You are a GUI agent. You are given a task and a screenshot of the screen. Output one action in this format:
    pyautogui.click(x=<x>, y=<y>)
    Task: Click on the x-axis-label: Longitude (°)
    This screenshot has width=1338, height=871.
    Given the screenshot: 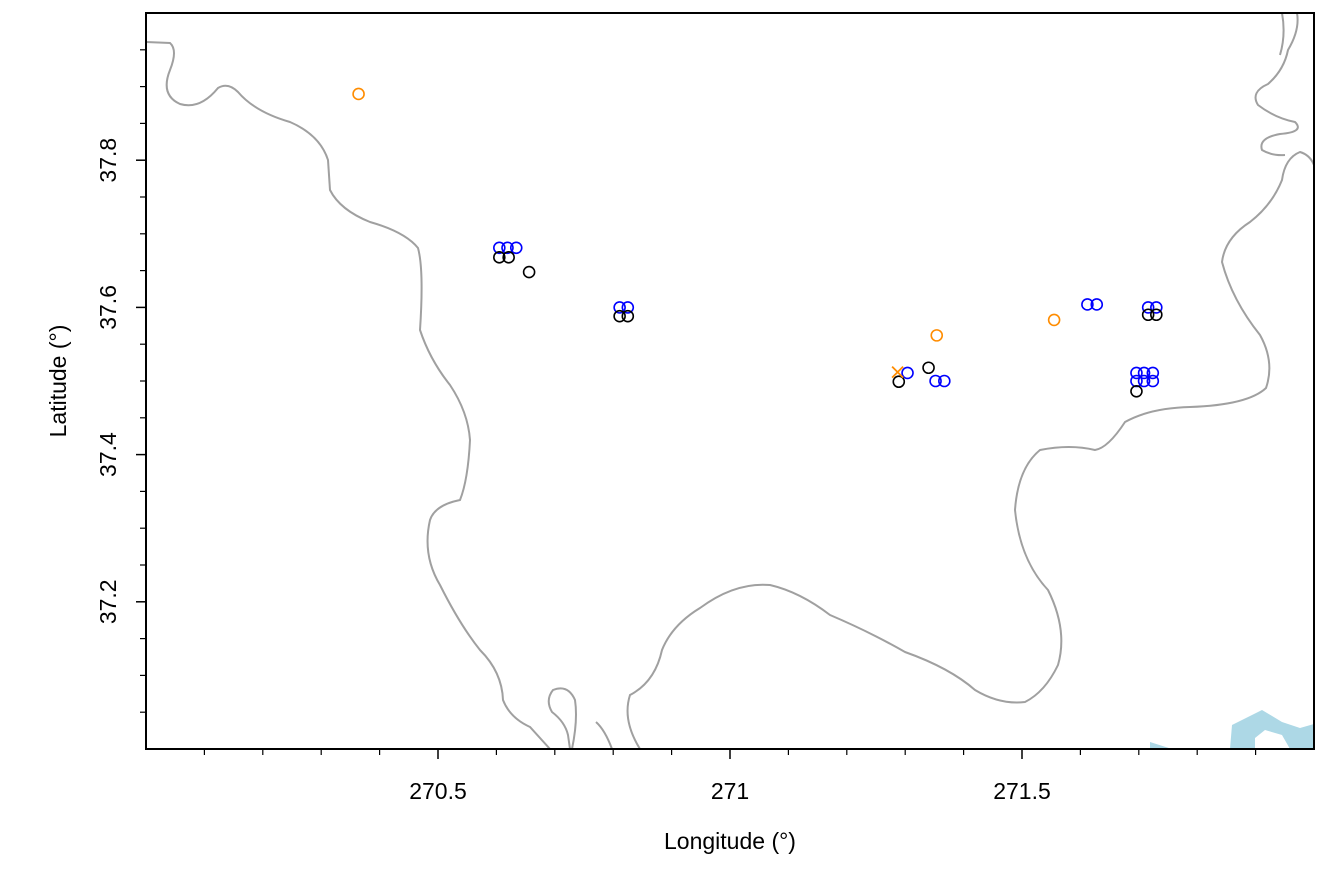 What is the action you would take?
    pyautogui.click(x=730, y=841)
    